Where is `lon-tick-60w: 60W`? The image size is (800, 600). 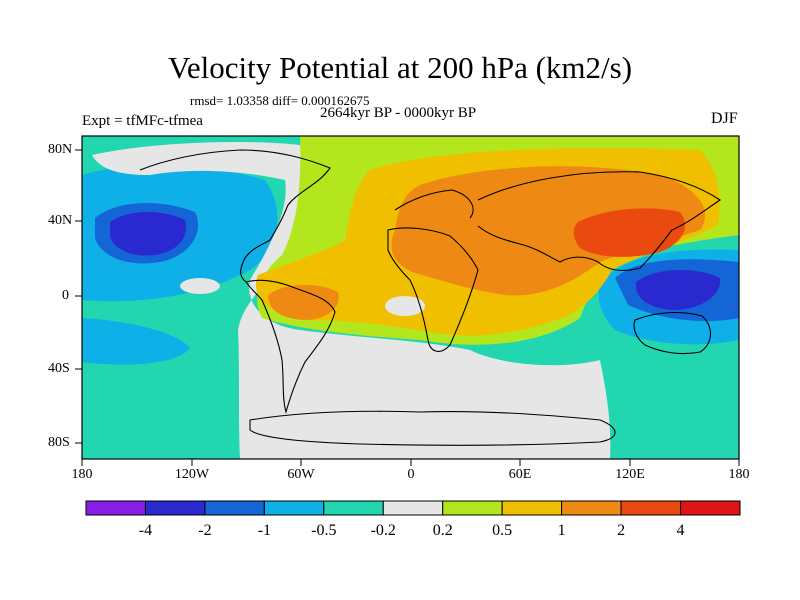 lon-tick-60w: 60W is located at coordinates (301, 474).